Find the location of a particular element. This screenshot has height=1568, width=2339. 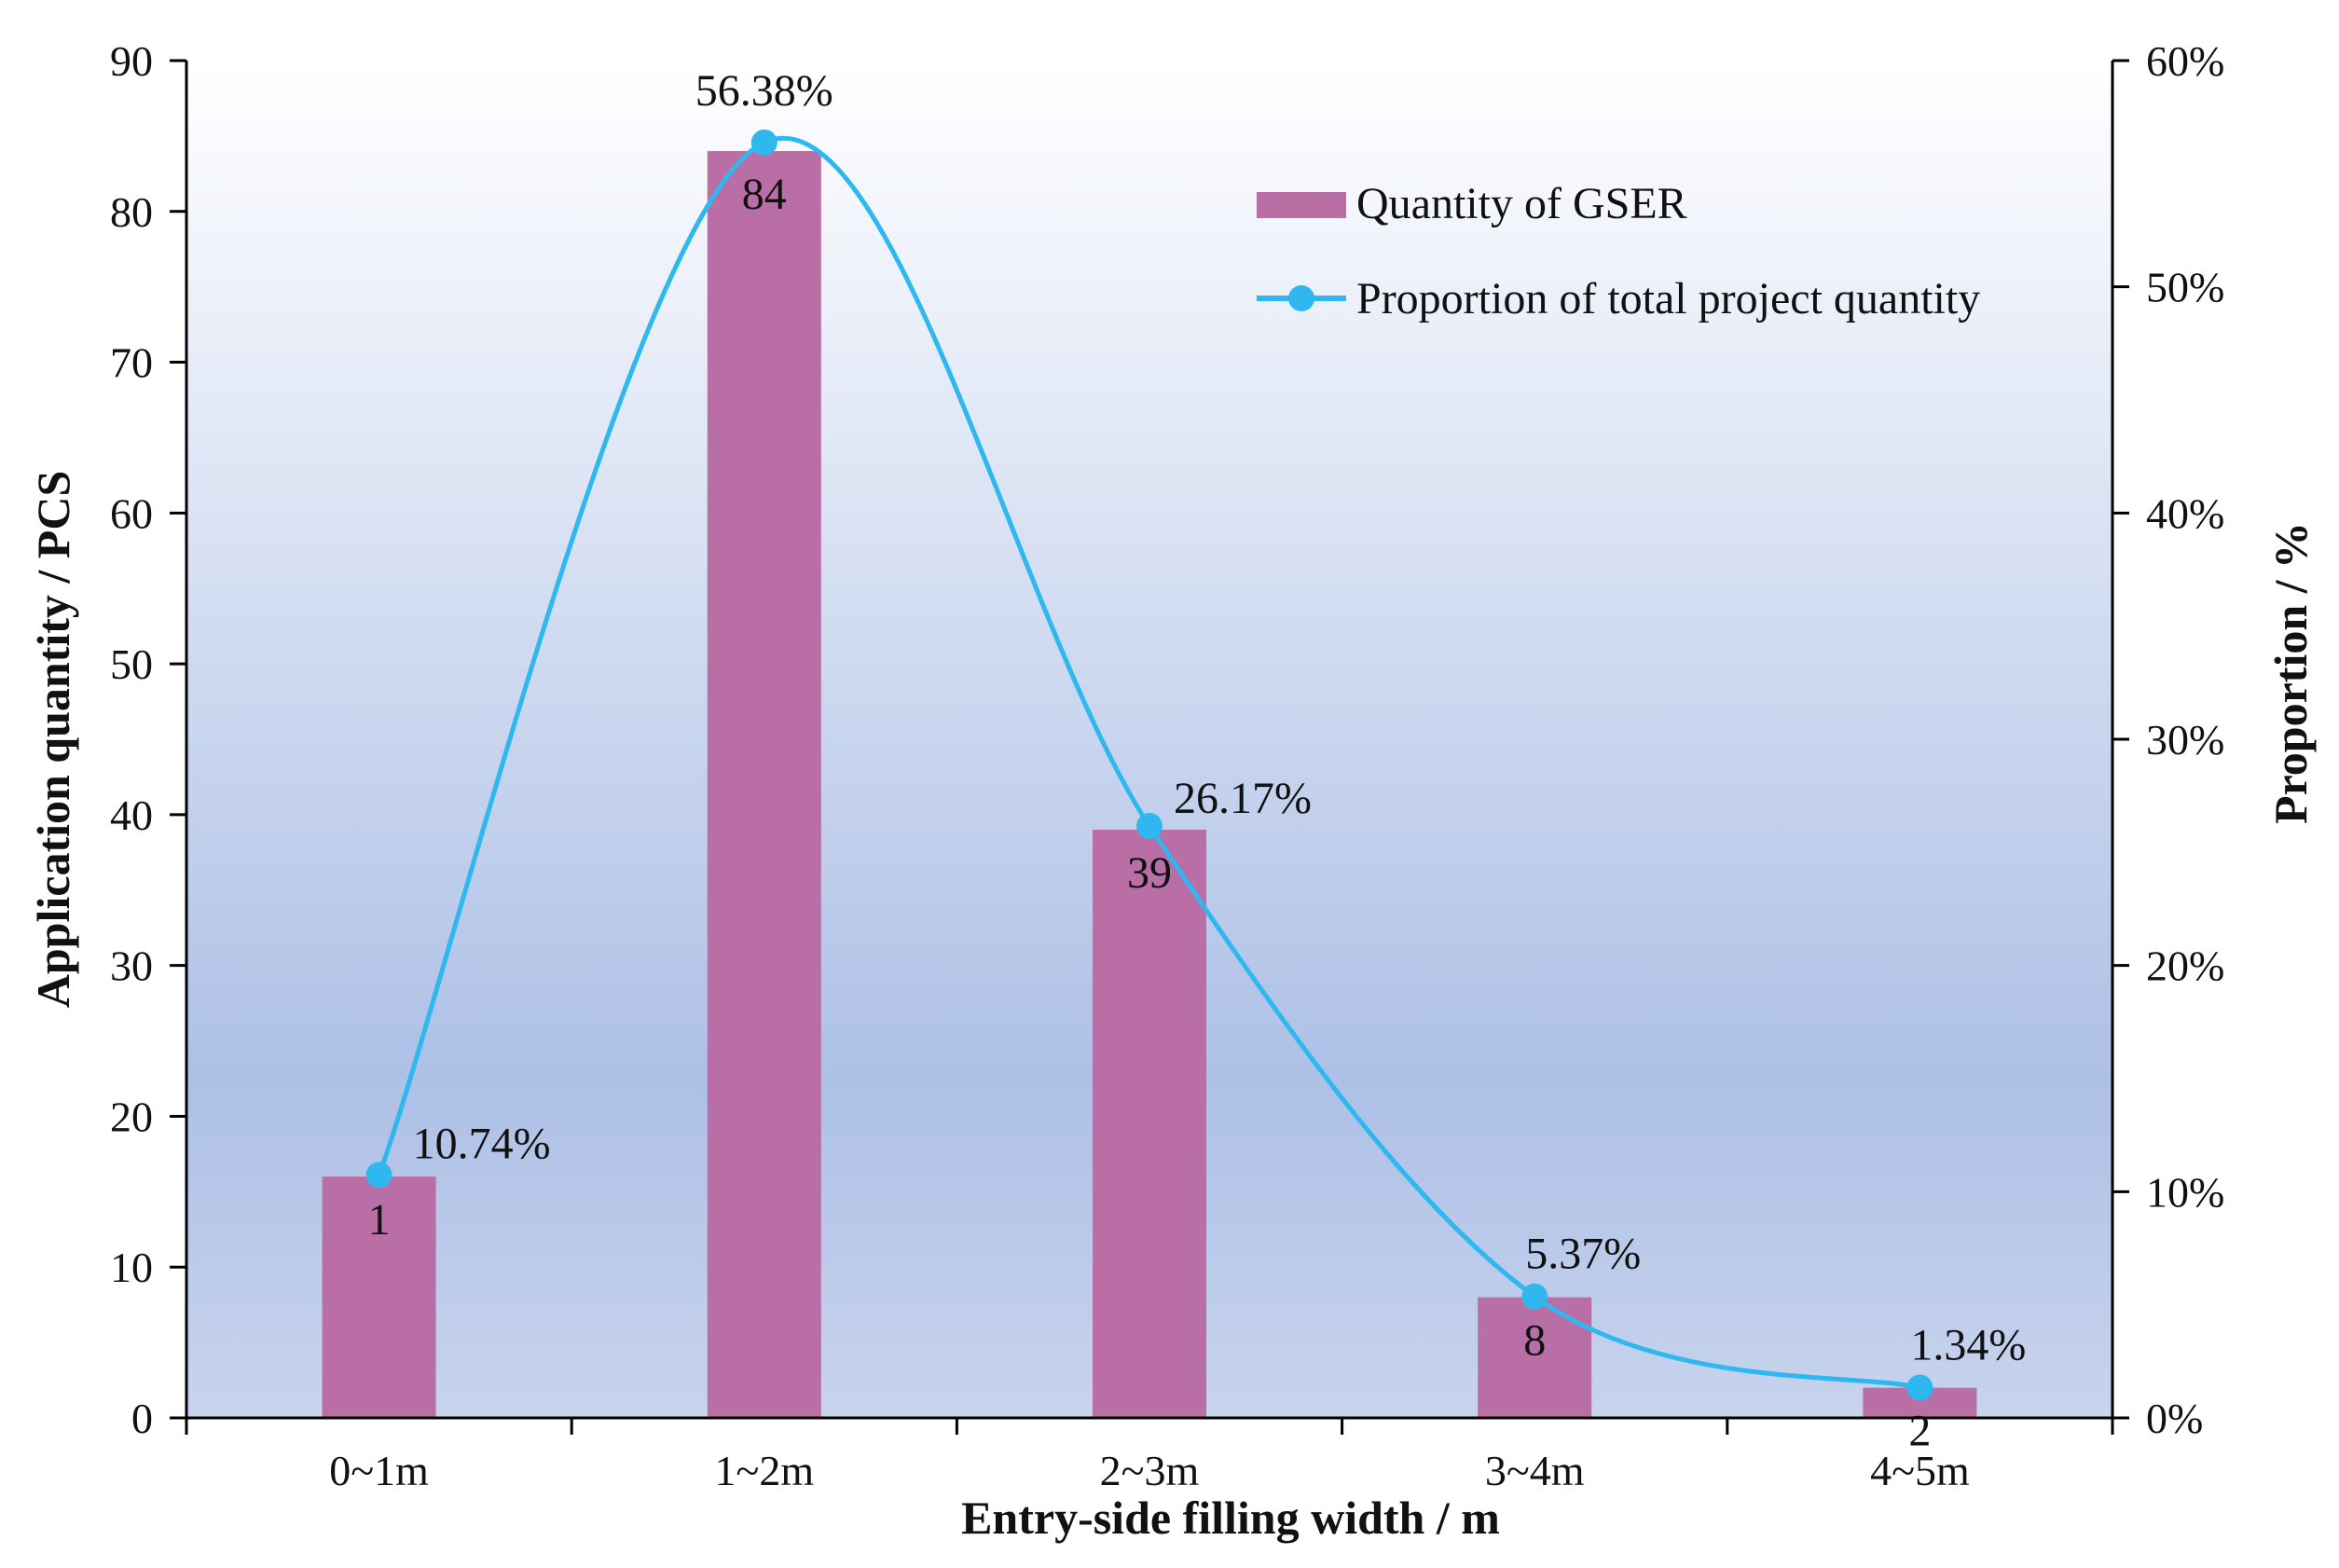

x-tick-label-2~3m: 2~3m is located at coordinates (1150, 1470).